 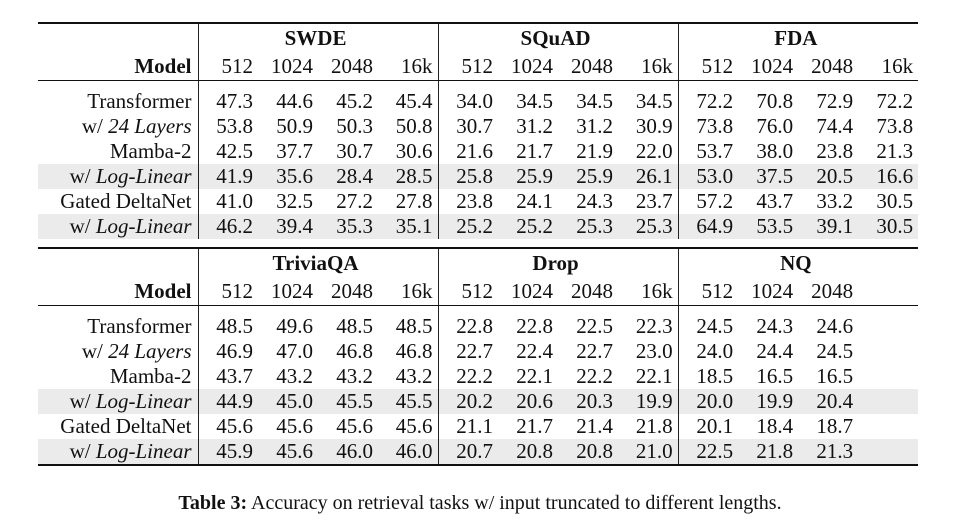 What do you see at coordinates (118, 66) in the screenshot?
I see `model-header: Model` at bounding box center [118, 66].